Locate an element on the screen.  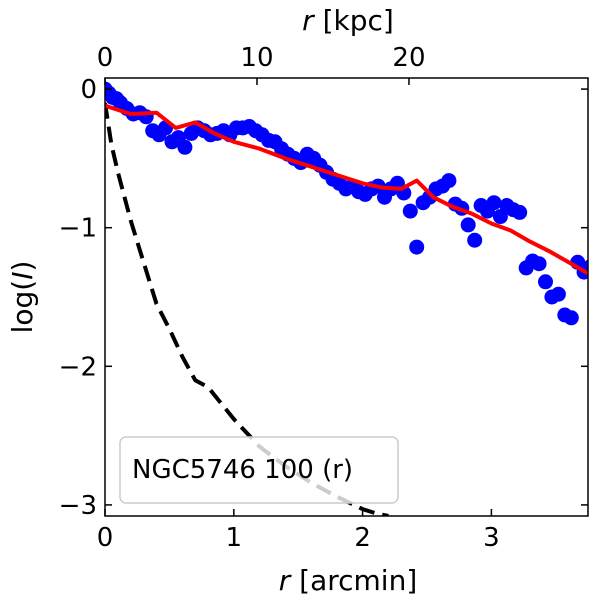
x-tick-label: 3 is located at coordinates (491, 538).